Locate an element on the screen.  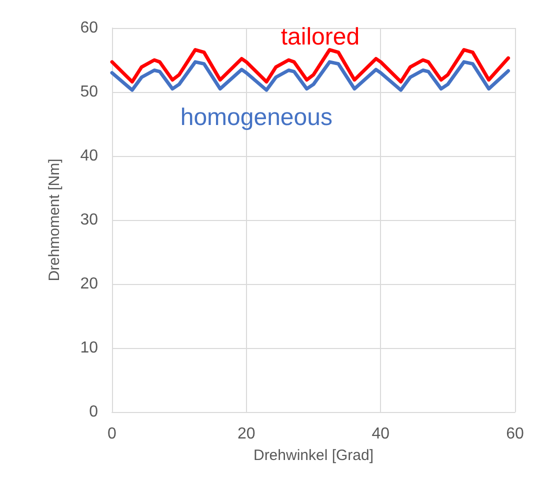
y-tick-label: 40 is located at coordinates (89, 156).